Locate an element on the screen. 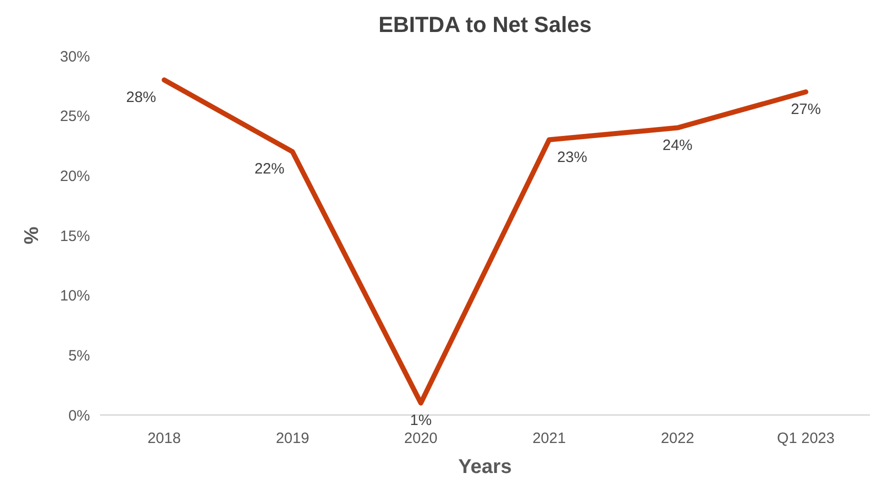 Image resolution: width=888 pixels, height=493 pixels. y-tick-label: 15% is located at coordinates (75, 236).